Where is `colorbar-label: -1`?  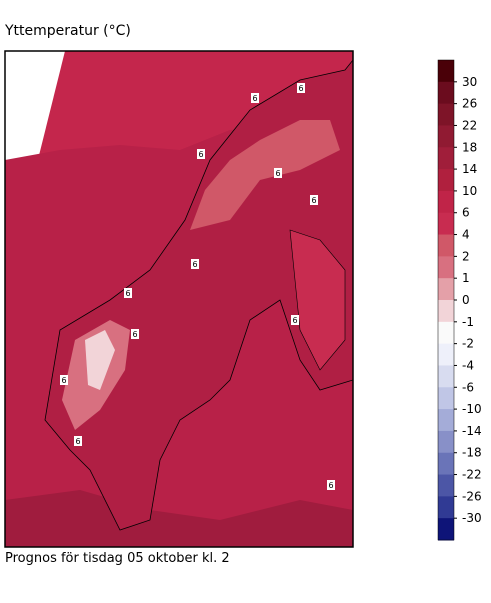
colorbar-label: -1 is located at coordinates (468, 322).